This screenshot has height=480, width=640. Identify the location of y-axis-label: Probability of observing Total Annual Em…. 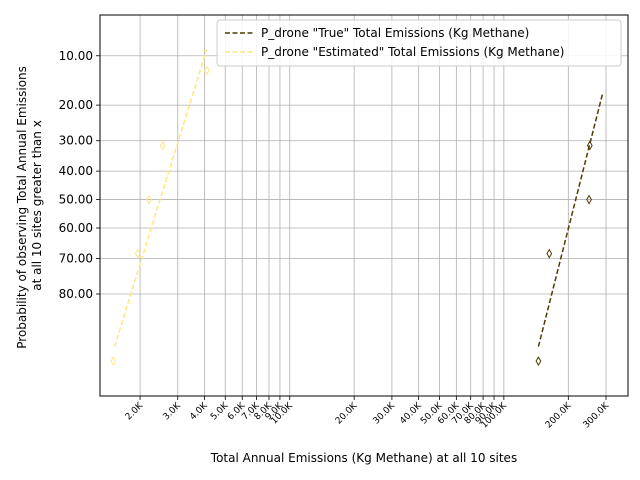
(29, 205).